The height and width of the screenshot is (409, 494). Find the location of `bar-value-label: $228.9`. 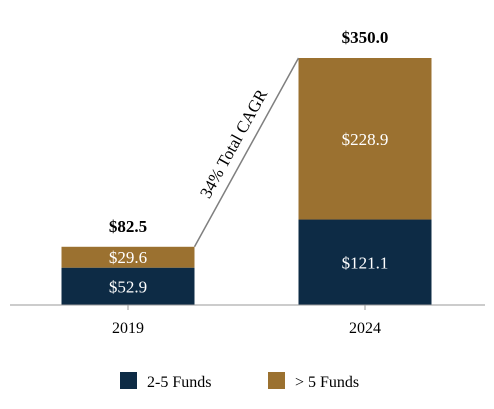

bar-value-label: $228.9 is located at coordinates (365, 139).